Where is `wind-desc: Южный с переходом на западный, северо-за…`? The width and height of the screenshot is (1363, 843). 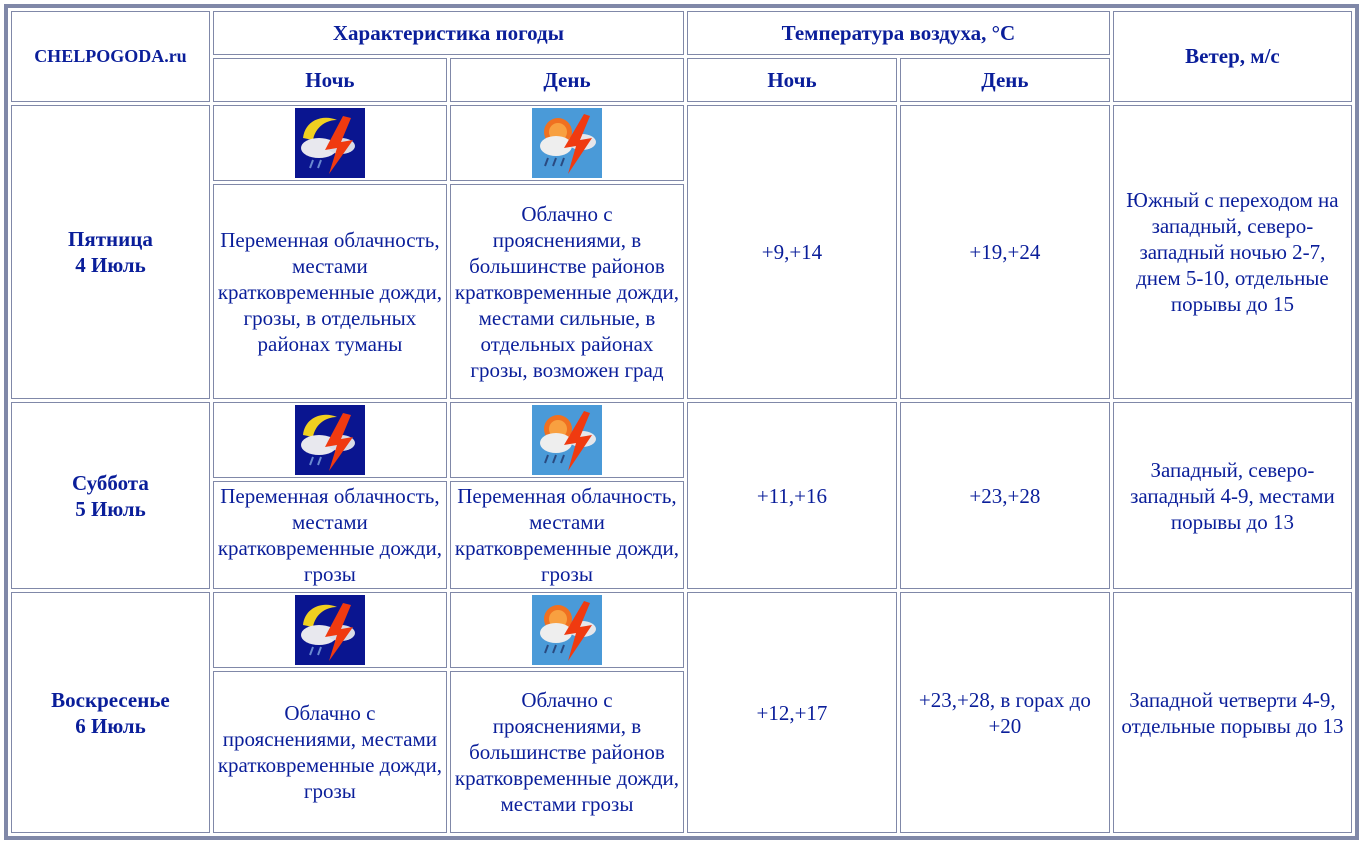
wind-desc: Южный с переходом на западный, северо-за… is located at coordinates (1232, 252).